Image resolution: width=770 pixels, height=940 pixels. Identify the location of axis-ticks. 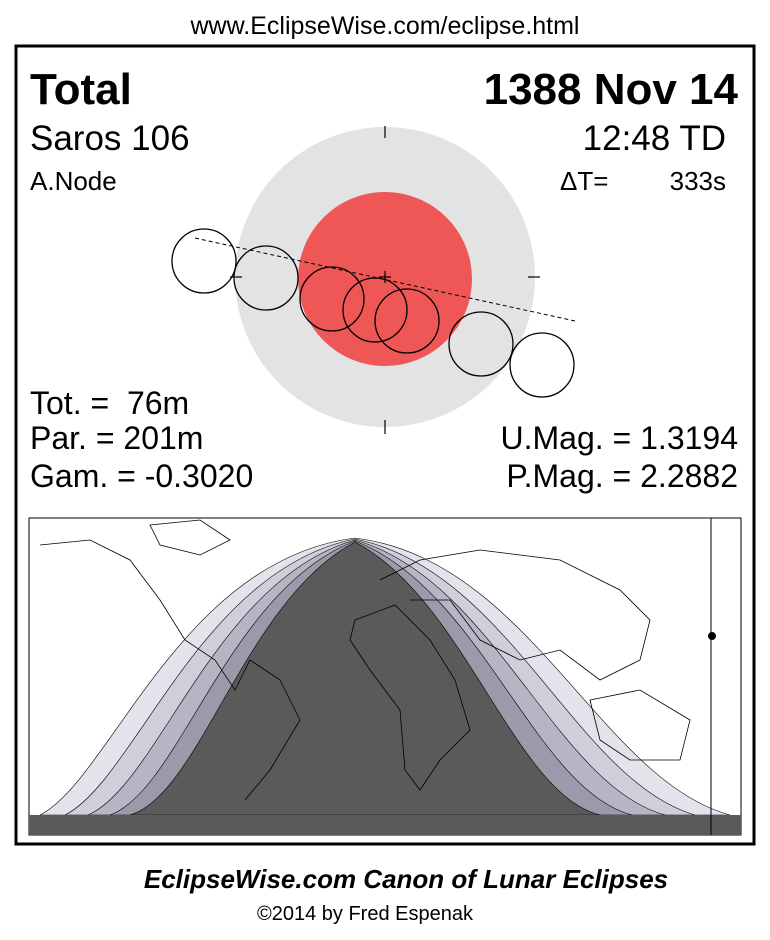
(385, 280).